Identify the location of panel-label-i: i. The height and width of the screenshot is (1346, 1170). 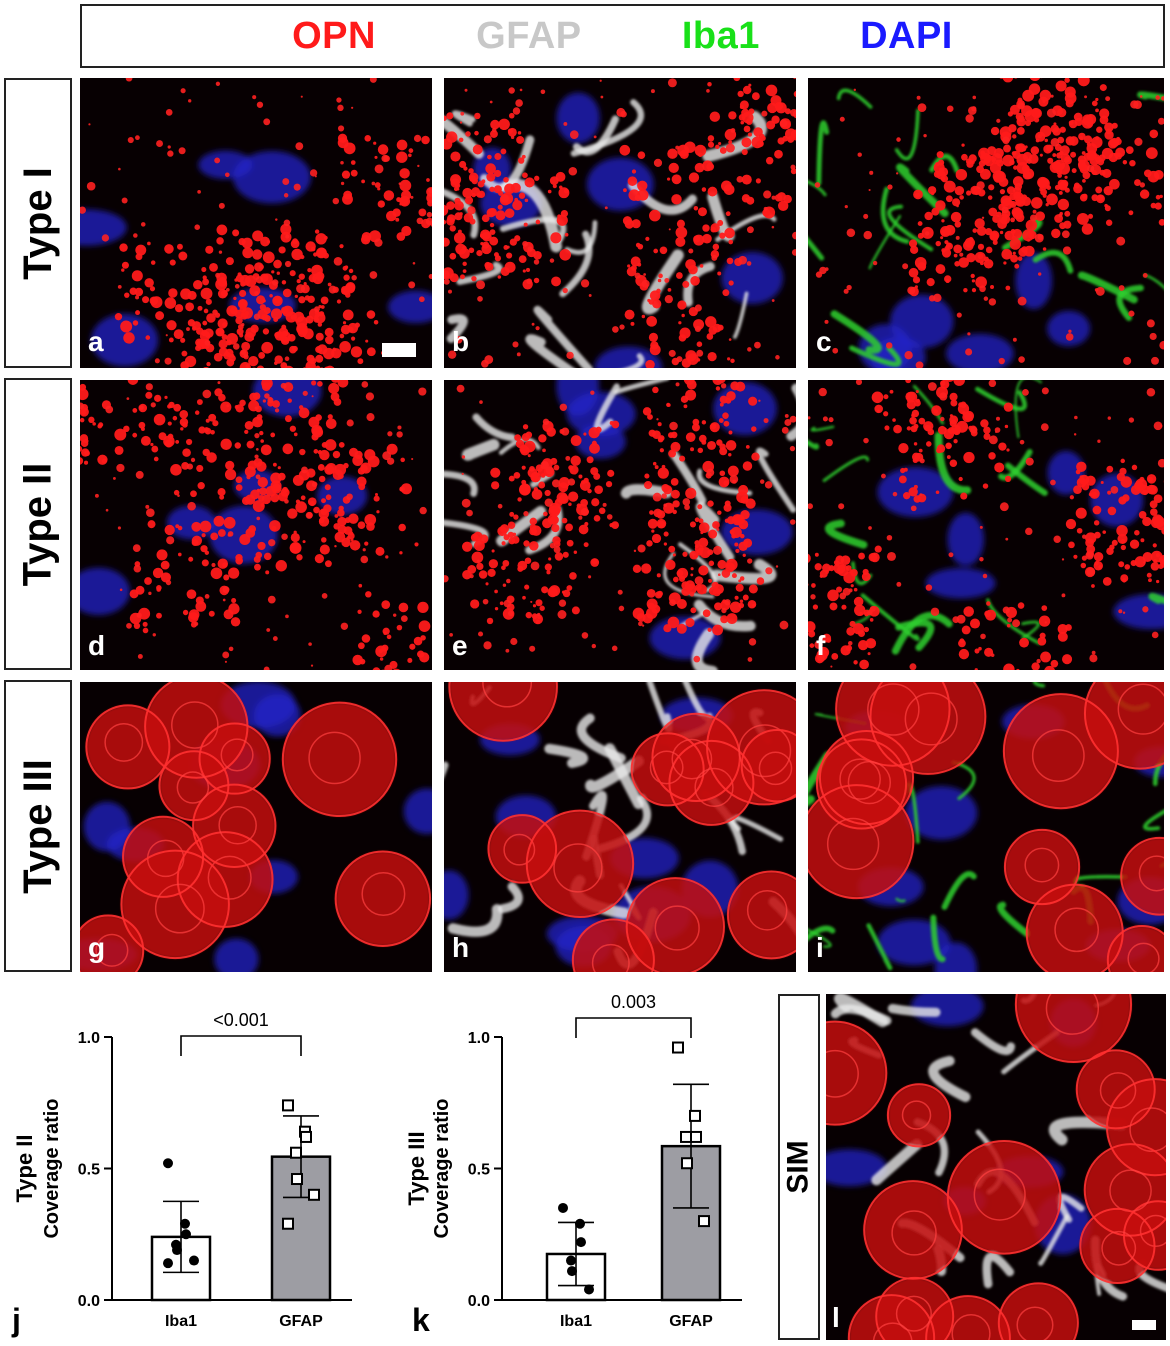
(820, 947).